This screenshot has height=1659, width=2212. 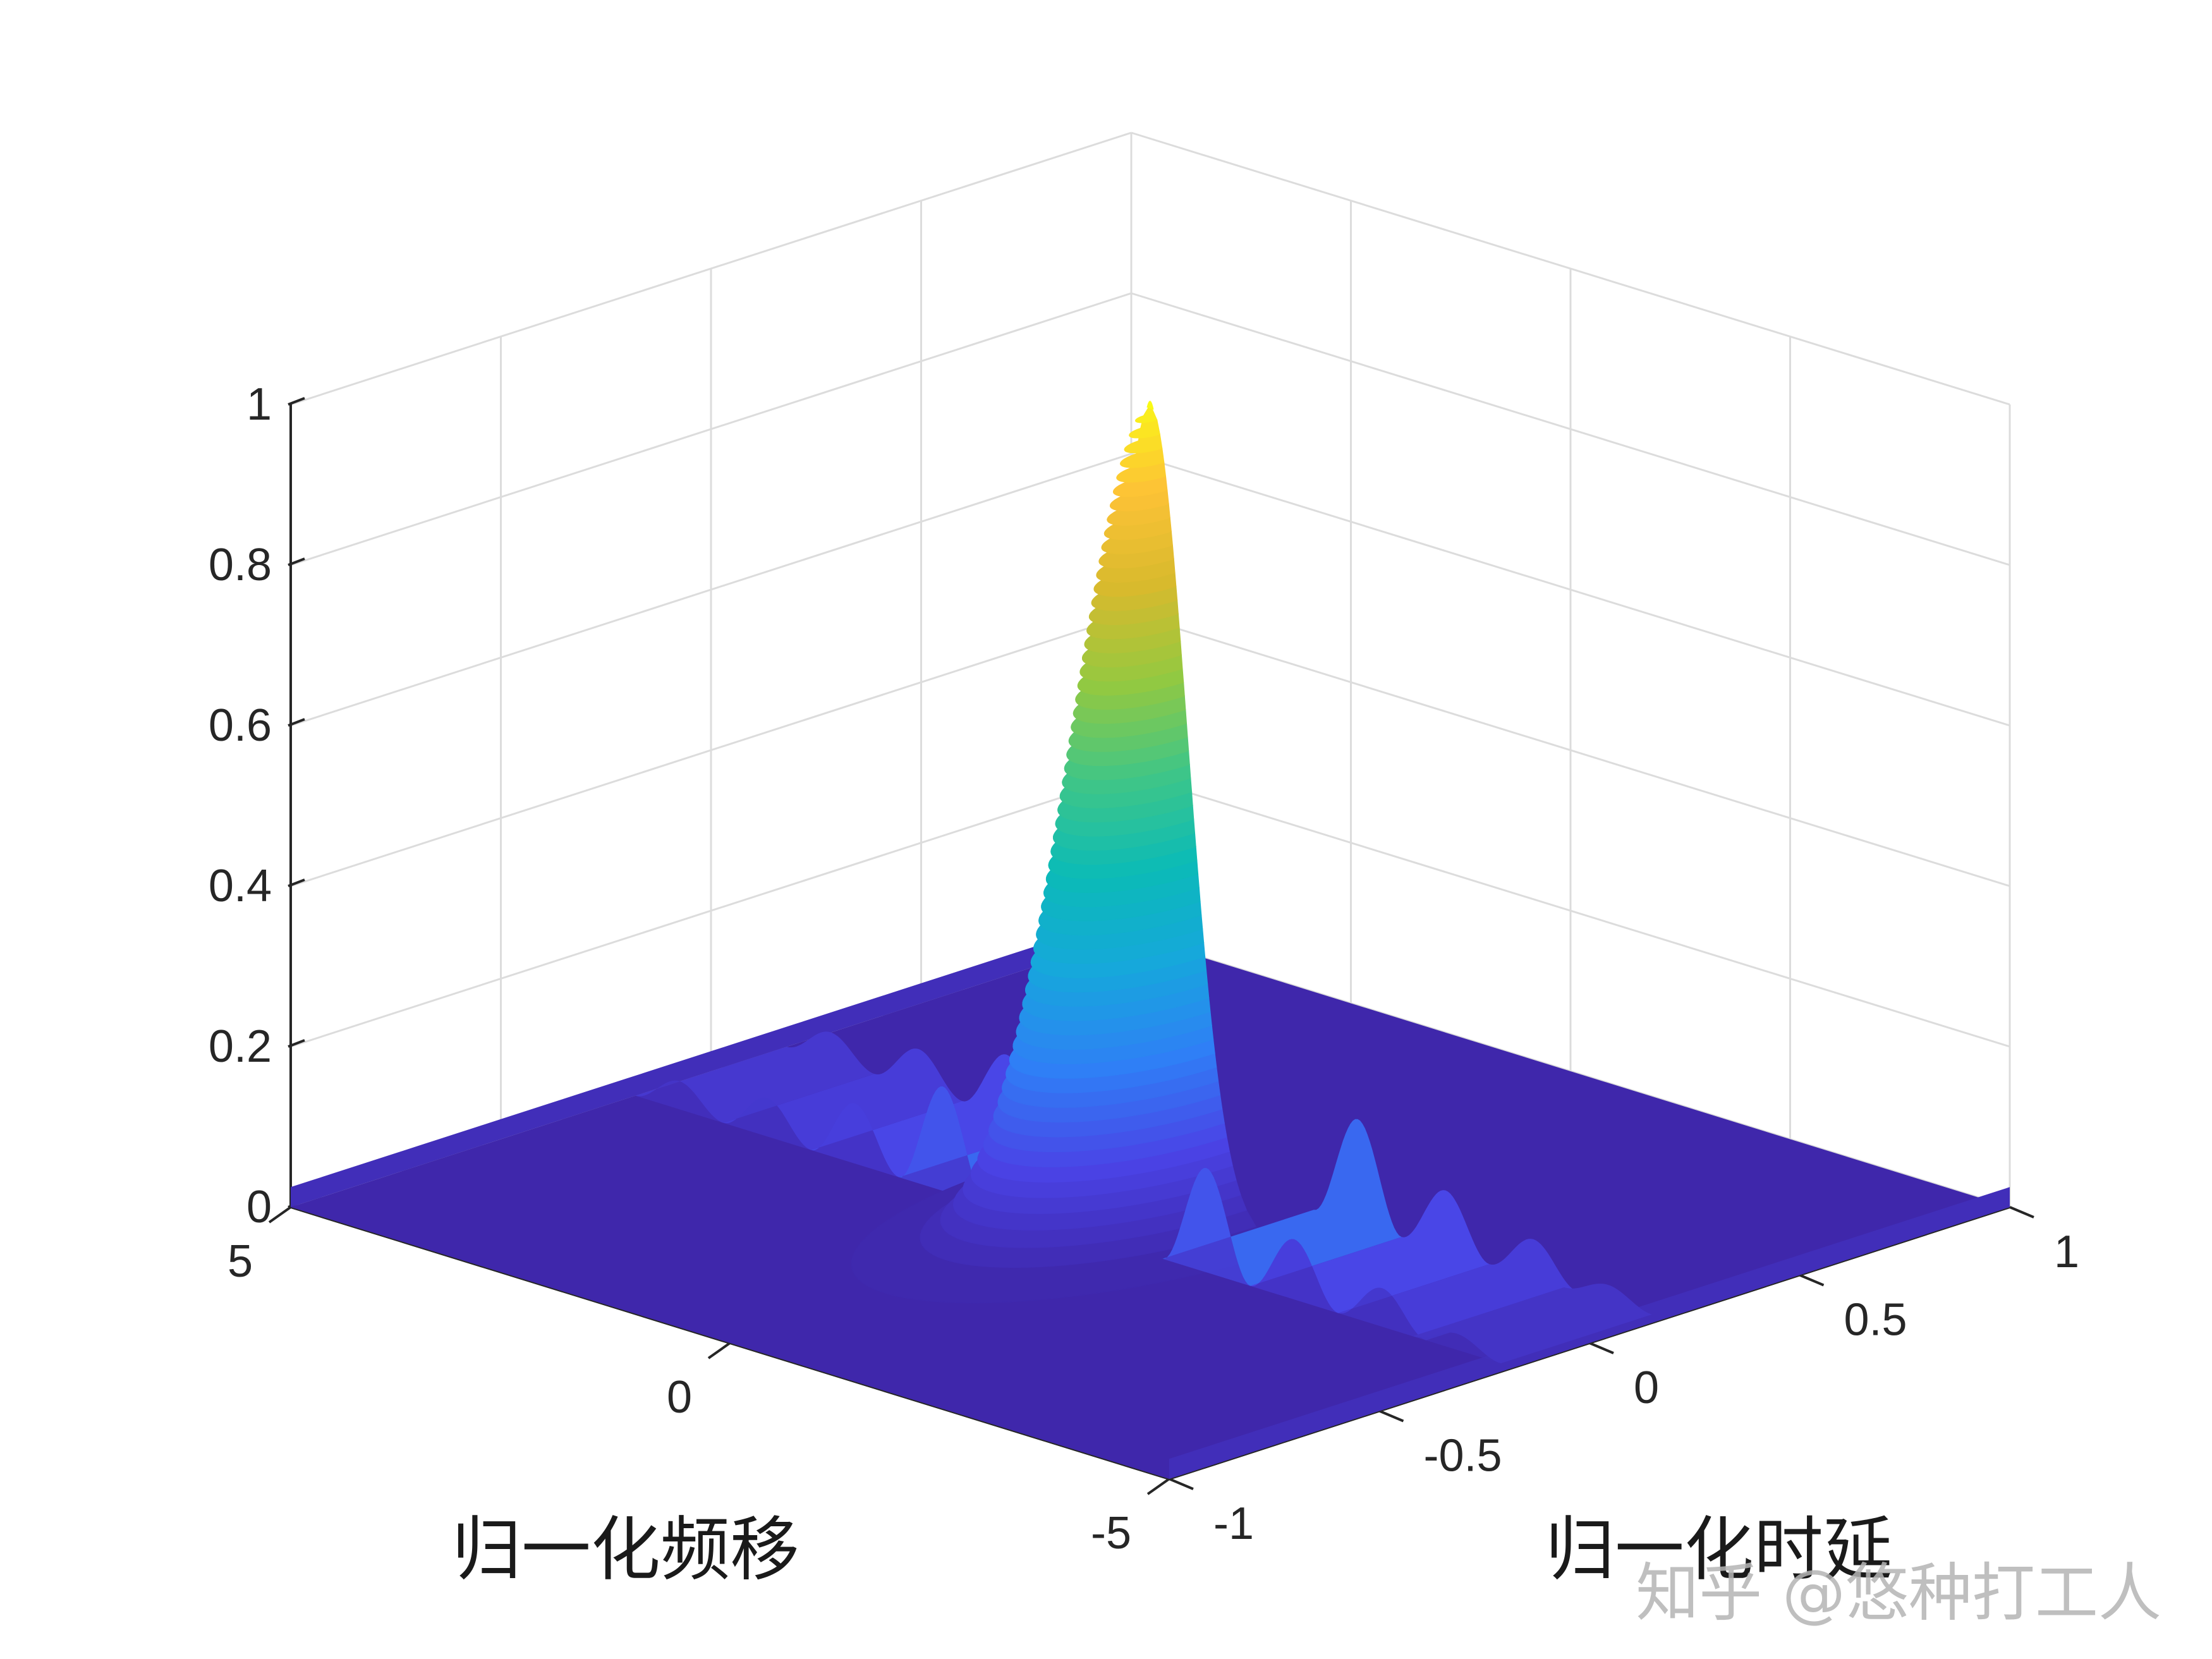 I want to click on z-tick-label: 0.4, so click(x=240, y=886).